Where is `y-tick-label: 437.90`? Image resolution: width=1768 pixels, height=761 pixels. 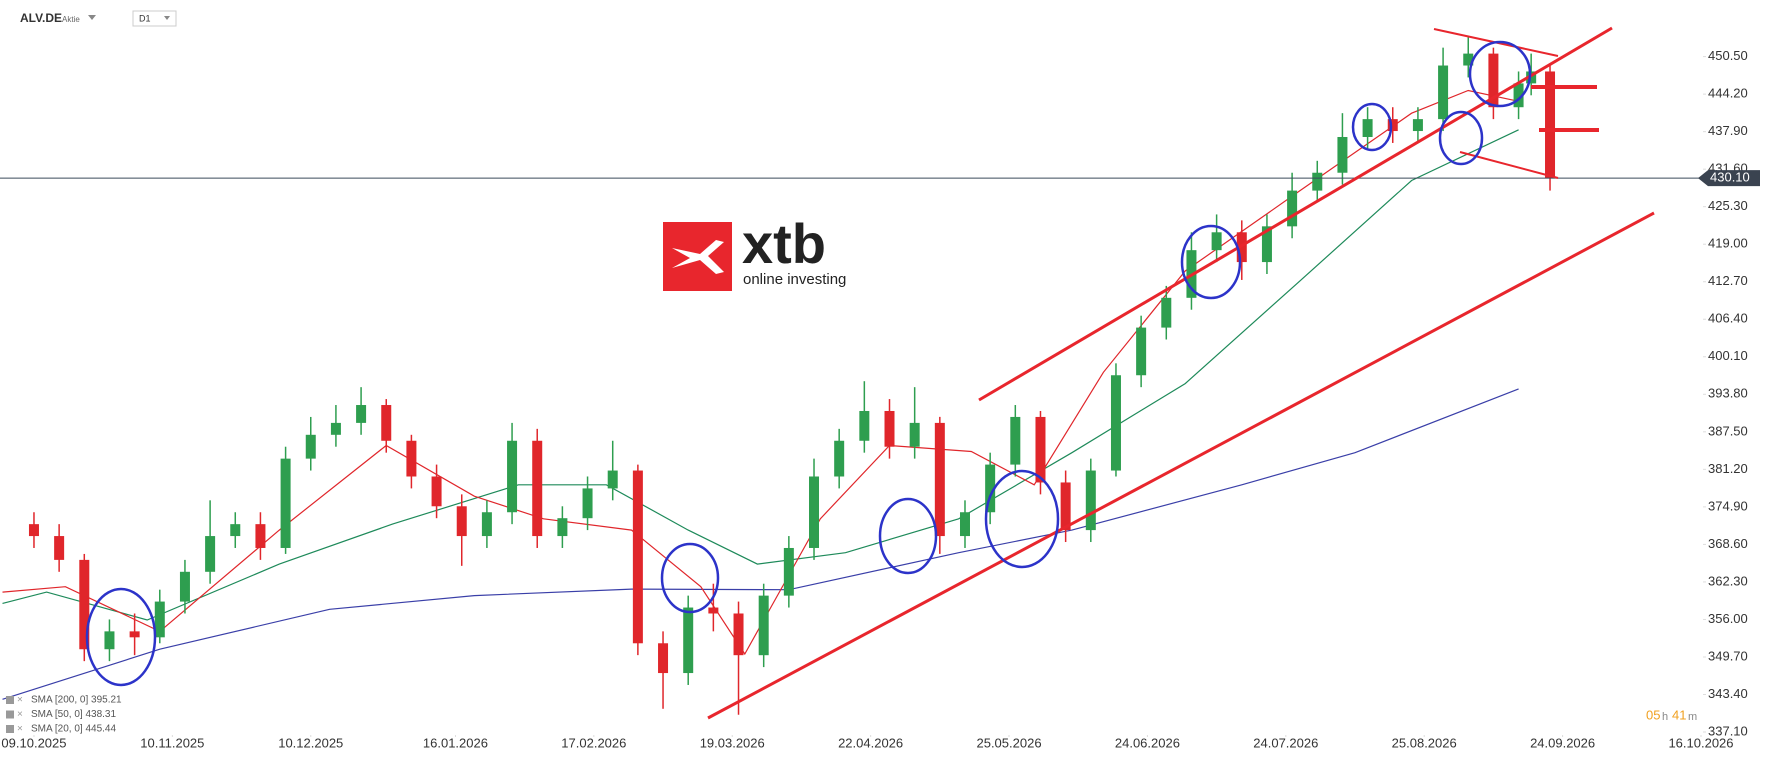
y-tick-label: 437.90 is located at coordinates (1728, 130).